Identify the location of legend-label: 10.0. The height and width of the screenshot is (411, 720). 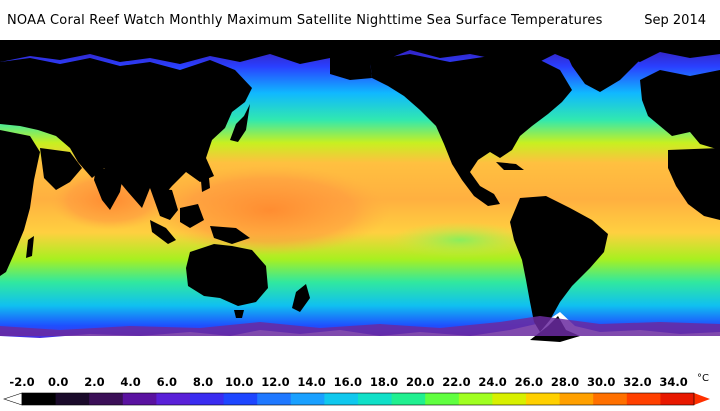
(239, 382).